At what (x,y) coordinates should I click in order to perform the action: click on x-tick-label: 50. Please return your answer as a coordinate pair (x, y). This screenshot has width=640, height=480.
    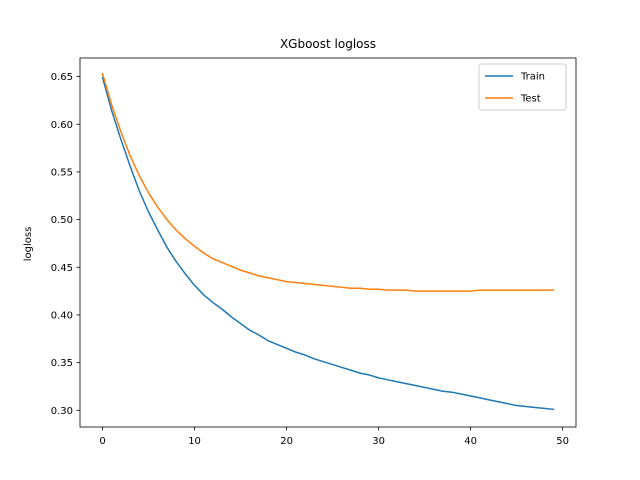
    Looking at the image, I should click on (562, 441).